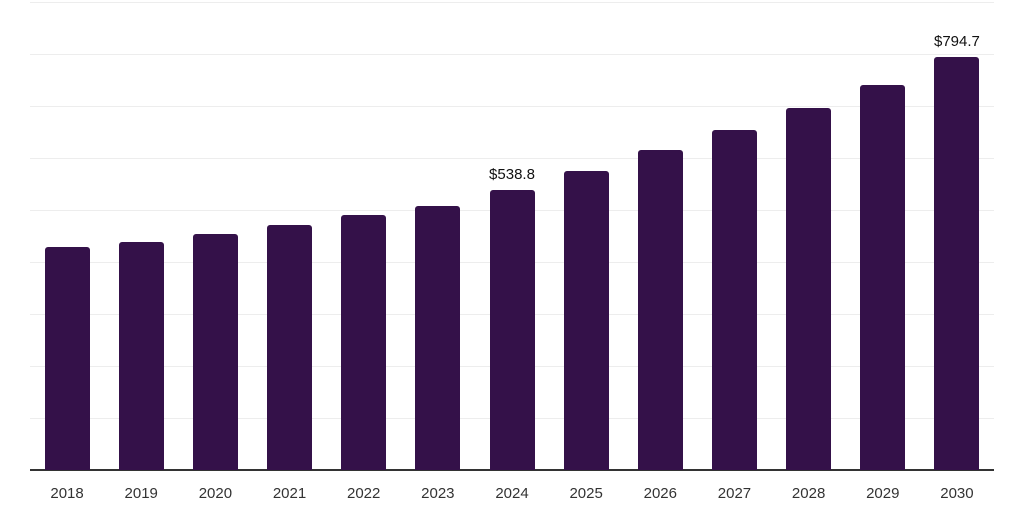 The image size is (1024, 512). Describe the element at coordinates (438, 493) in the screenshot. I see `x-tick-label: 2023` at that location.